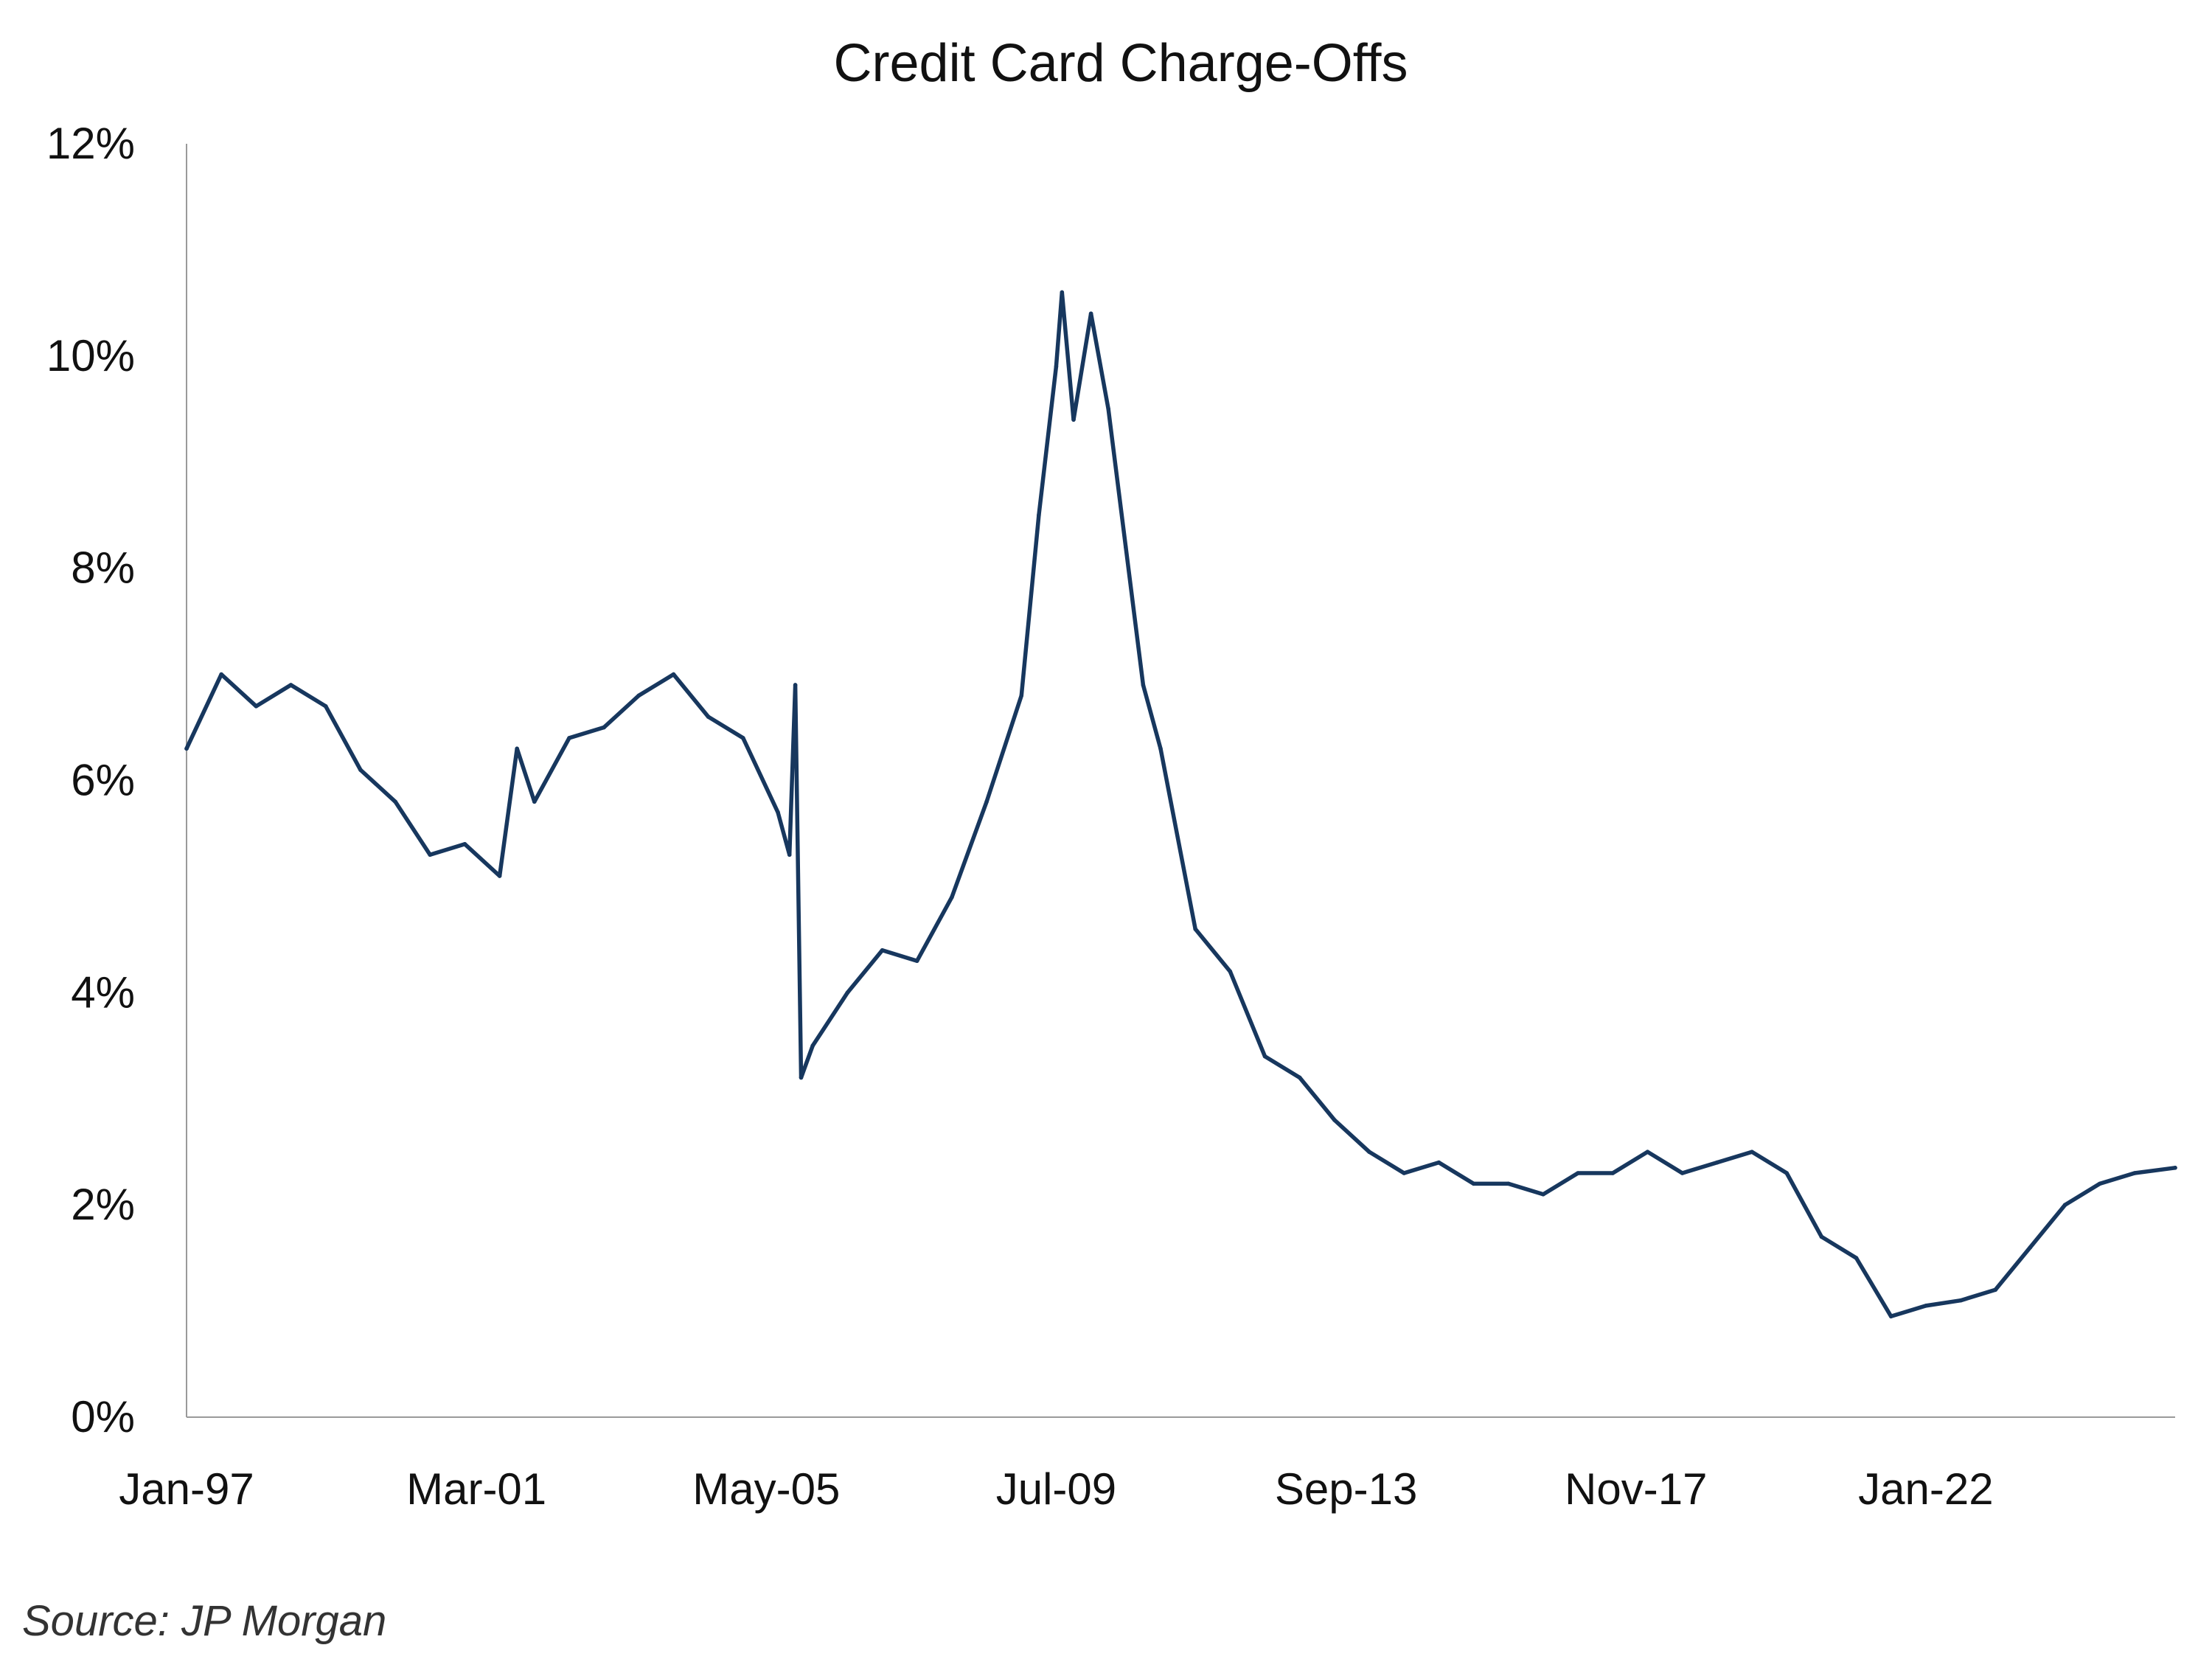 The height and width of the screenshot is (1659, 2212). Describe the element at coordinates (186, 1489) in the screenshot. I see `x-tick-label: Jan-97` at that location.